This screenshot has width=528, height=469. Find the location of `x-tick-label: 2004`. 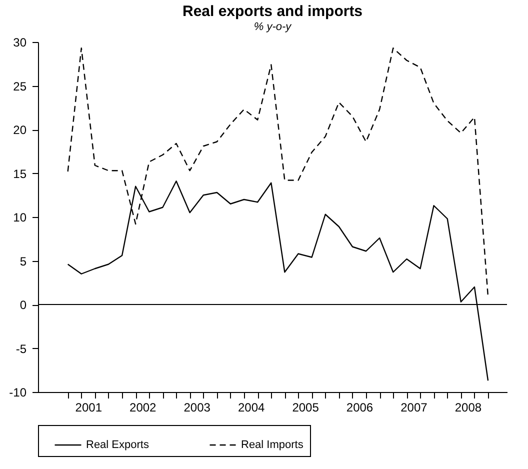

x-tick-label: 2004 is located at coordinates (251, 407).